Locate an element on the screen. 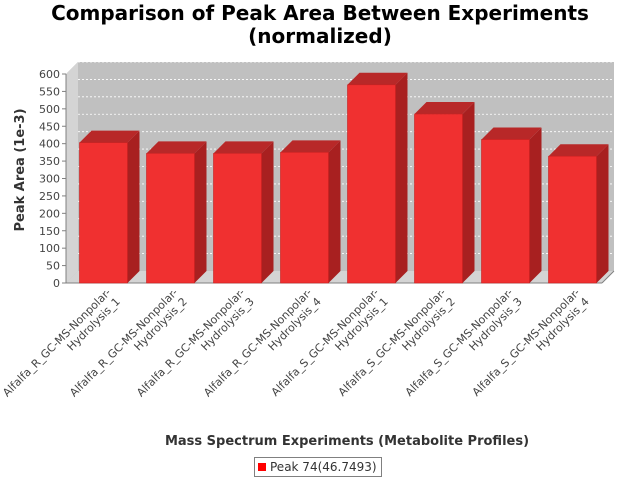  x-tick-label: Alfalfa_R_GC-MS-Nonpolar-Hydrolysis_1 is located at coordinates (61, 347).